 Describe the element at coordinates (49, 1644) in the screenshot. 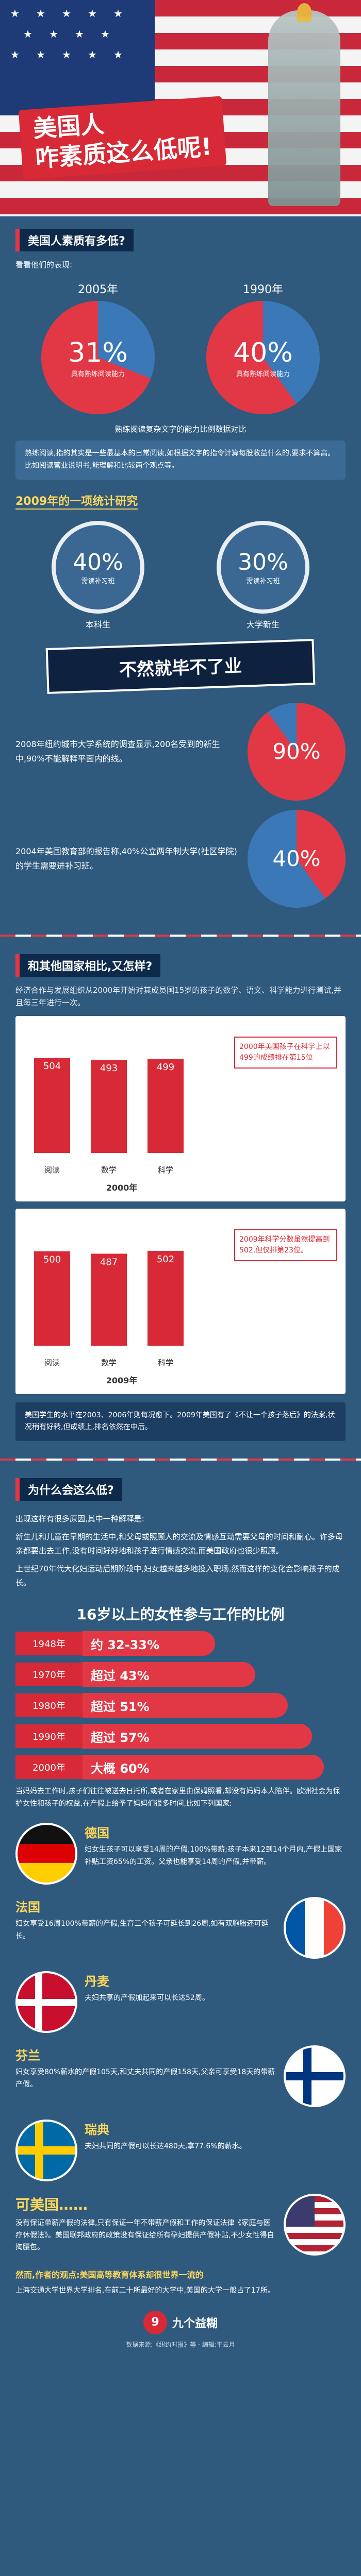

I see `women-work-year: 1948年` at that location.